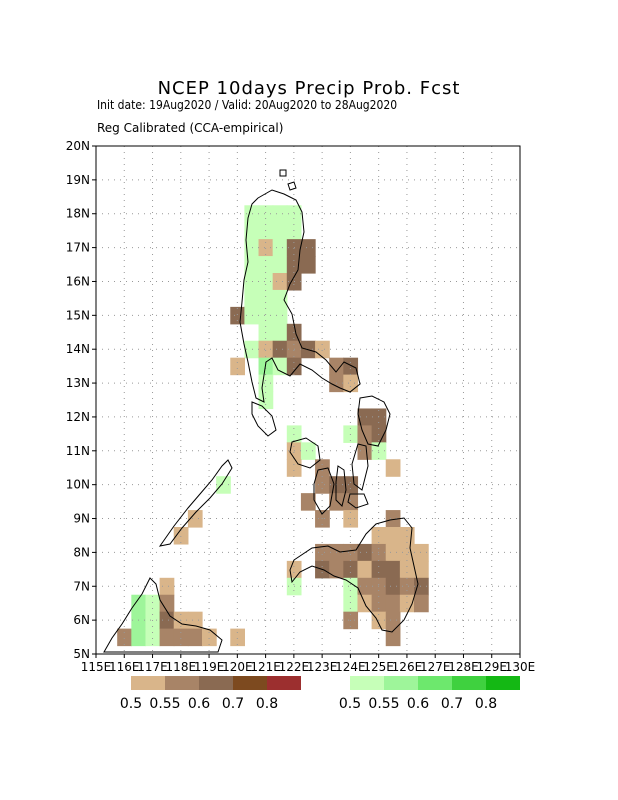  Describe the element at coordinates (190, 128) in the screenshot. I see `chart-subtitle-method: Reg Calibrated (CCA-empirical)` at that location.